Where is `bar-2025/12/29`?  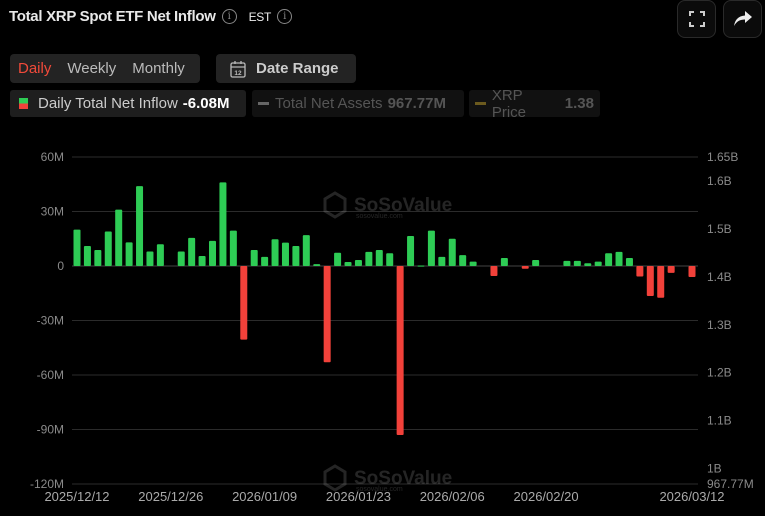
bar-2025/12/29 is located at coordinates (181, 258).